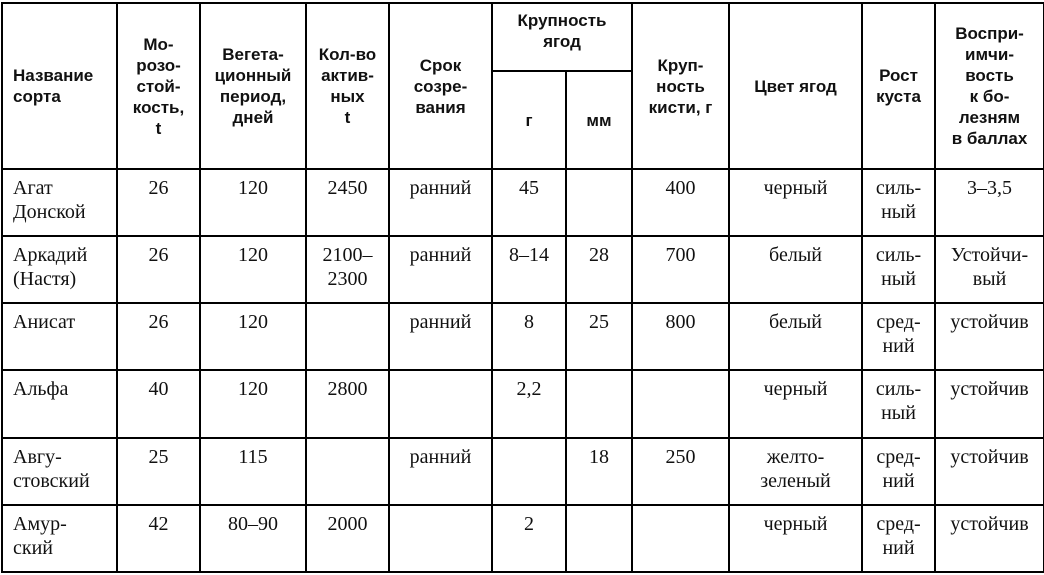 The width and height of the screenshot is (1044, 575). Describe the element at coordinates (796, 86) in the screenshot. I see `header-color: Цвет ягод` at that location.